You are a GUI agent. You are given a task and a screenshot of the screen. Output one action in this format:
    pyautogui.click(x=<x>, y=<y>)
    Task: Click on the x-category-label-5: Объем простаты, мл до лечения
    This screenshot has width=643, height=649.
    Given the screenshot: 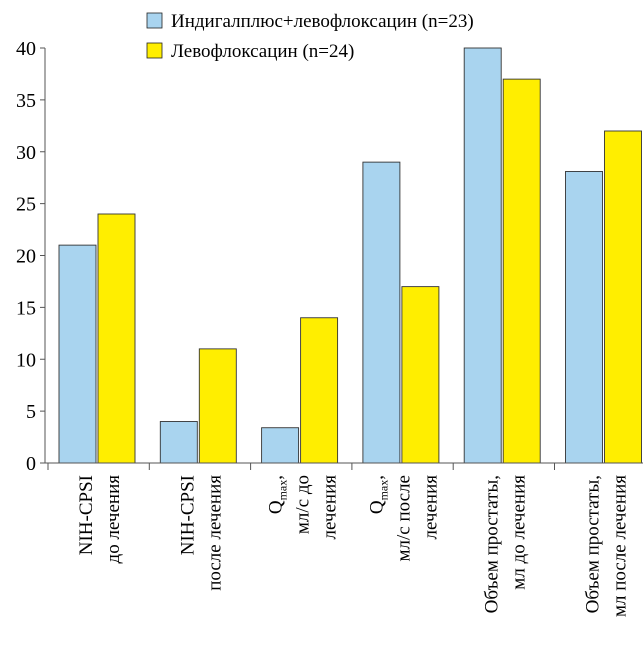 What is the action you would take?
    pyautogui.click(x=505, y=544)
    